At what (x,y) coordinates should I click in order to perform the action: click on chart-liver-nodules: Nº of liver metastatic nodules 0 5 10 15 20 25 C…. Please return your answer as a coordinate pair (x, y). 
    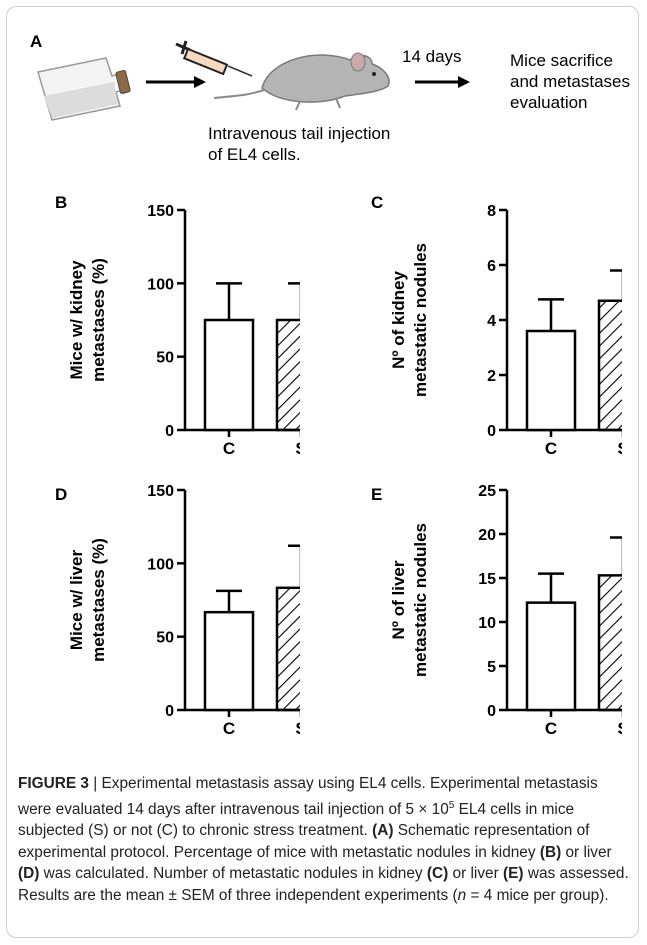
    Looking at the image, I should click on (505, 610).